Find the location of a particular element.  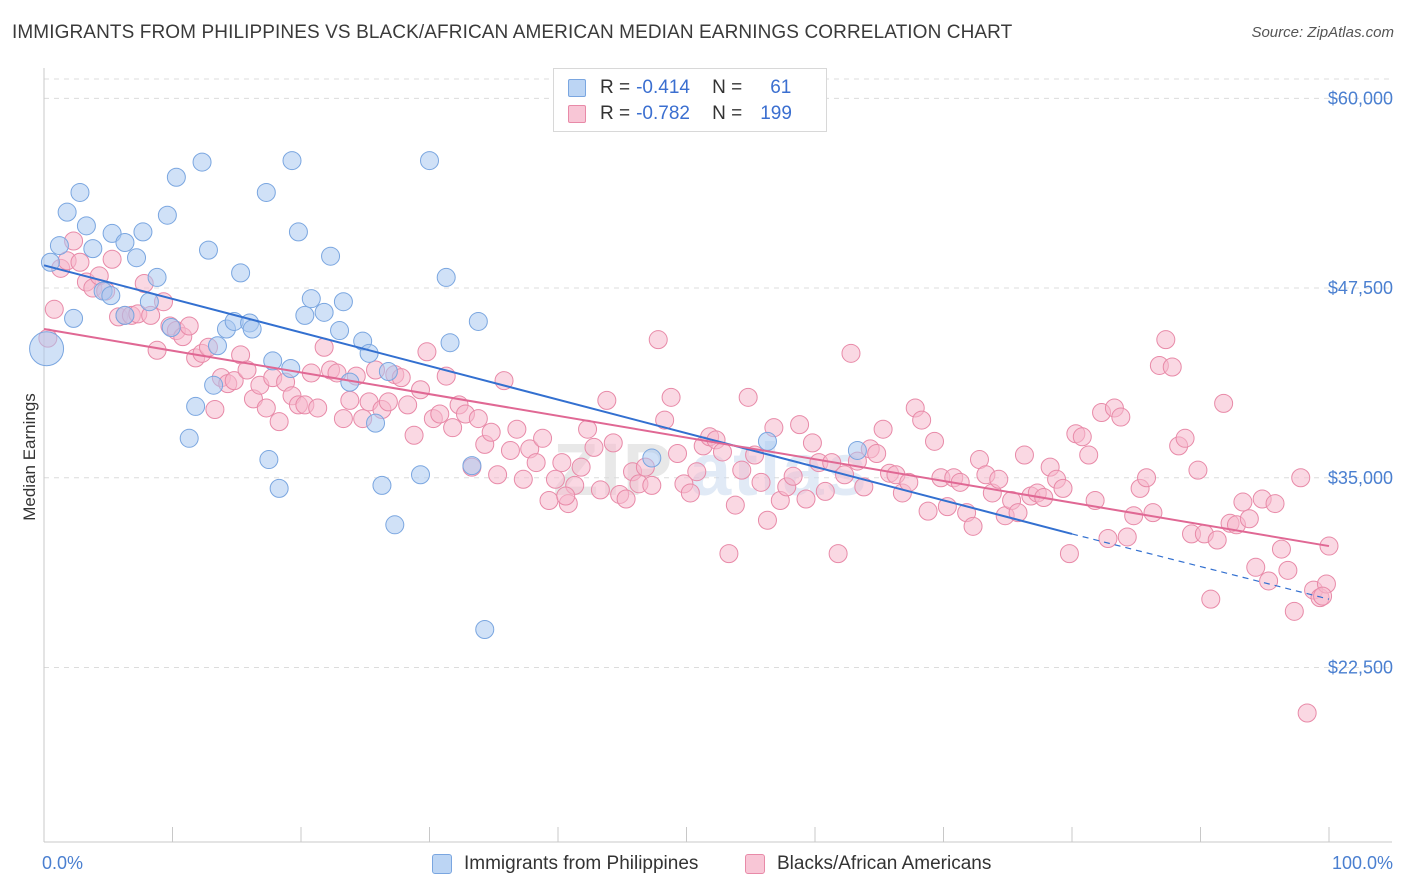

bottom-legend-label-blacks: Blacks/African Americans is located at coordinates (884, 863).